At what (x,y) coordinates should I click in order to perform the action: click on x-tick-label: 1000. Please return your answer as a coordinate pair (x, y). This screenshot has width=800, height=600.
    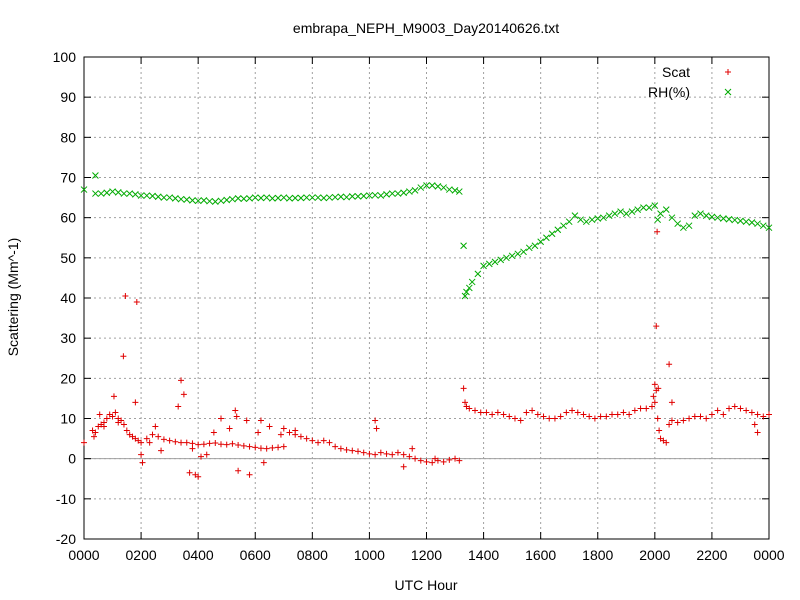
    Looking at the image, I should click on (369, 555).